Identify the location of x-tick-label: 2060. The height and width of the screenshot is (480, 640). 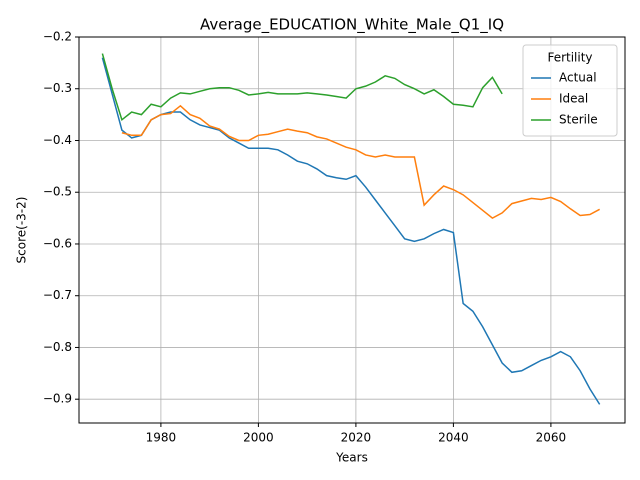
(551, 438).